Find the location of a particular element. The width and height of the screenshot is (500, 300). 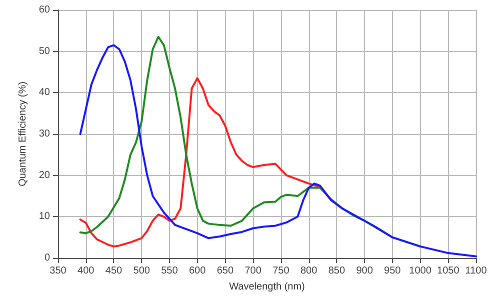

x-tick-label: 1000 is located at coordinates (420, 271).